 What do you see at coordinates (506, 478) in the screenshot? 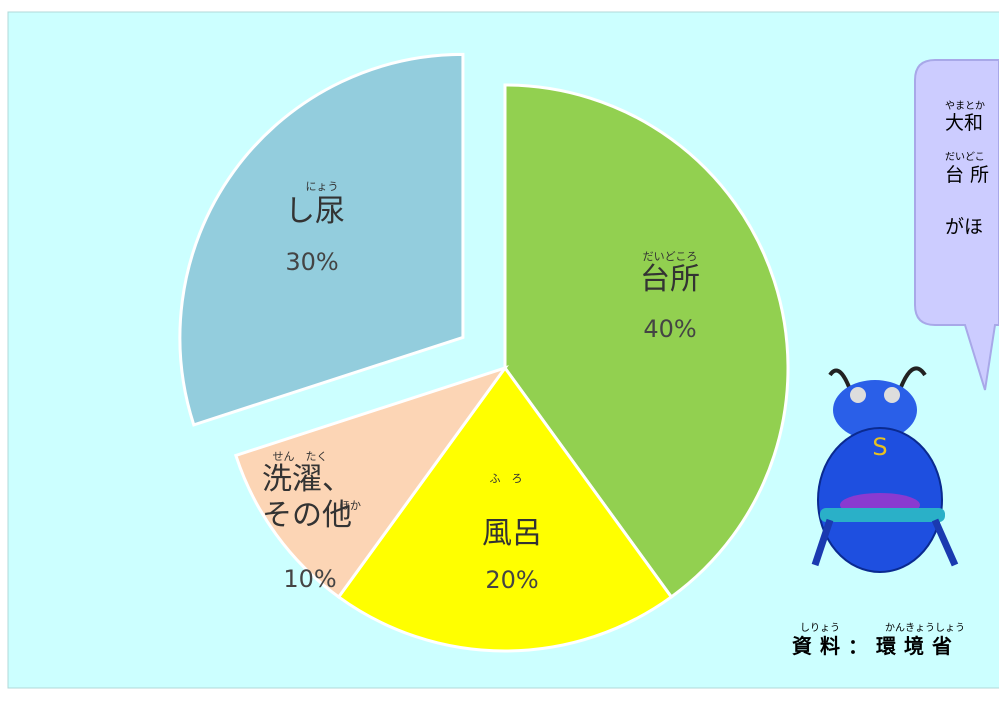
I see `ruby: ふ ろ` at bounding box center [506, 478].